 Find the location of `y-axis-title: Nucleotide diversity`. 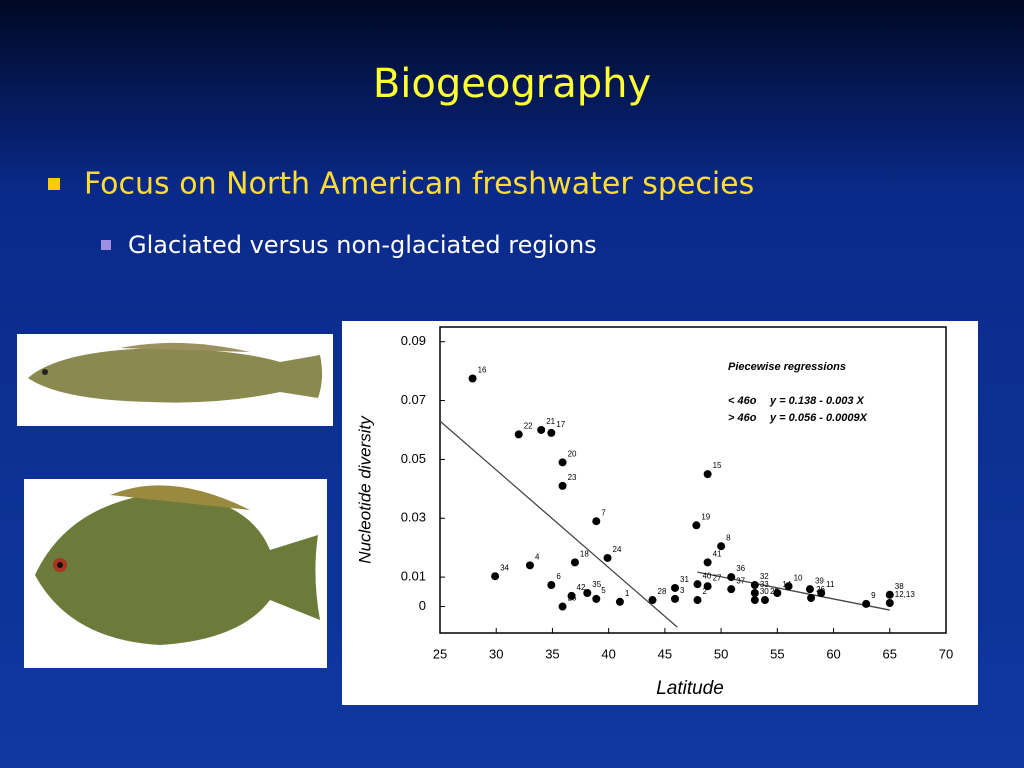

y-axis-title: Nucleotide diversity is located at coordinates (364, 489).